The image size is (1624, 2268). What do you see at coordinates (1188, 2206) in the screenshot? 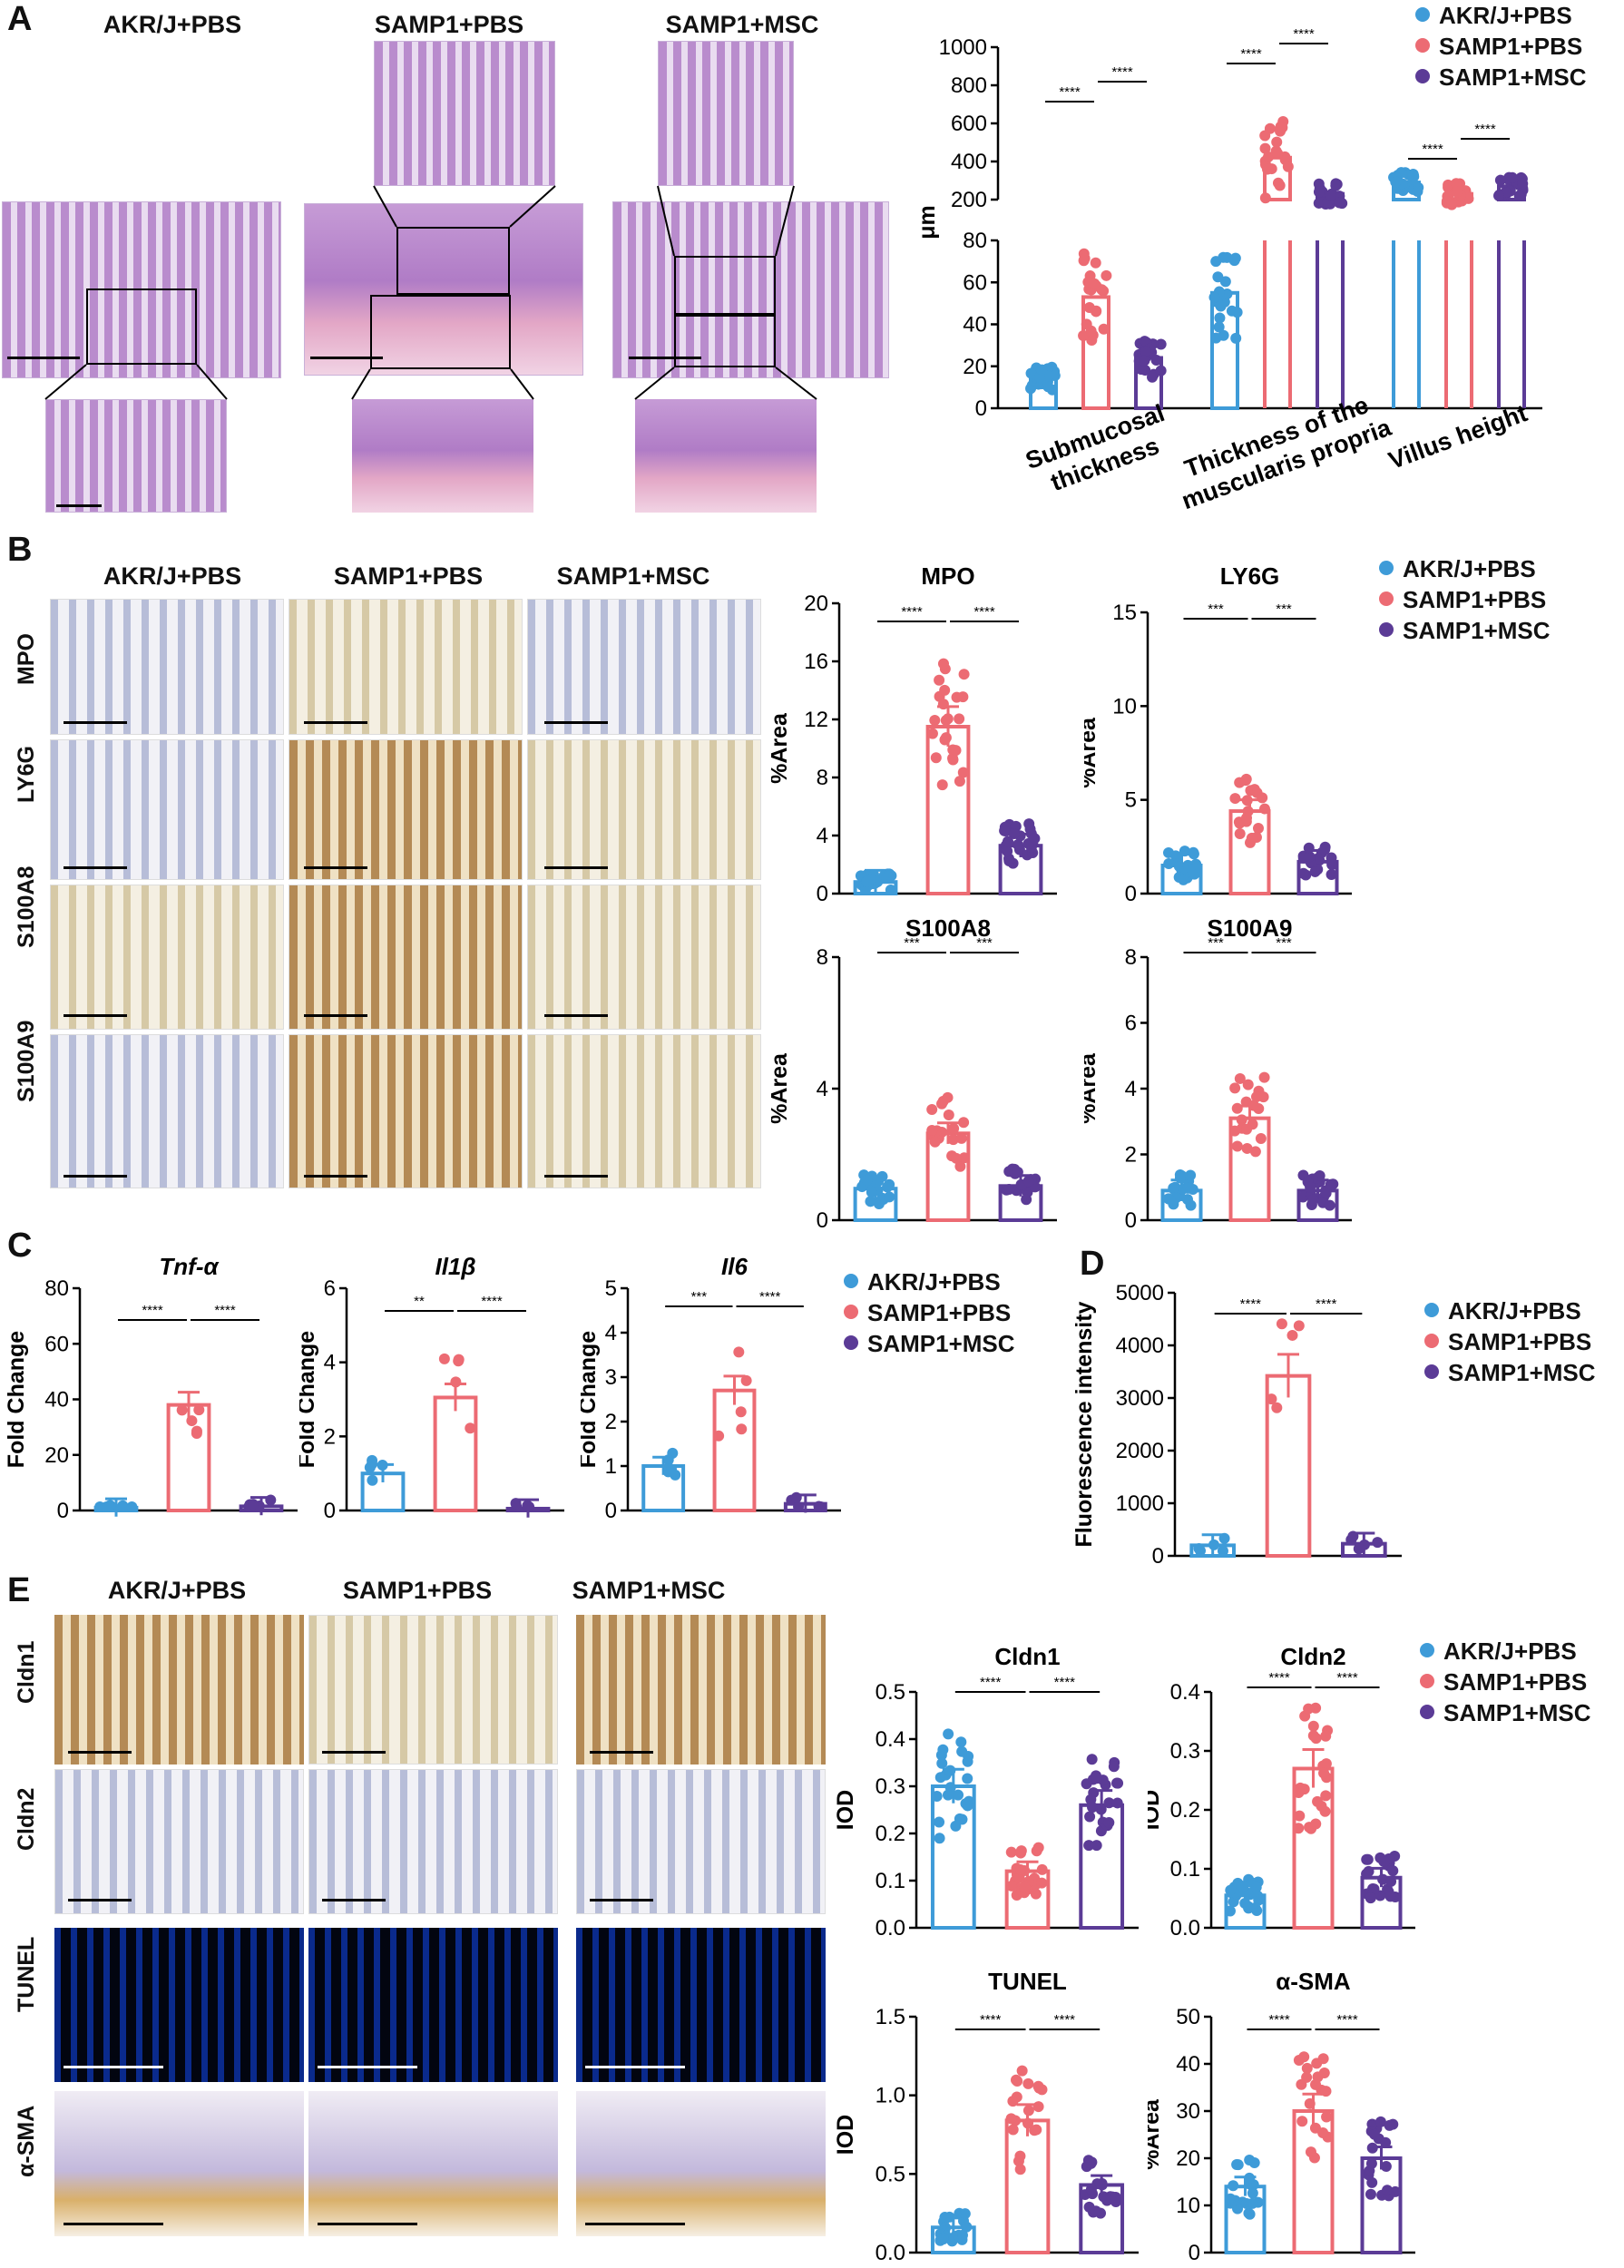
I see `y-tick-label: 10` at bounding box center [1188, 2206].